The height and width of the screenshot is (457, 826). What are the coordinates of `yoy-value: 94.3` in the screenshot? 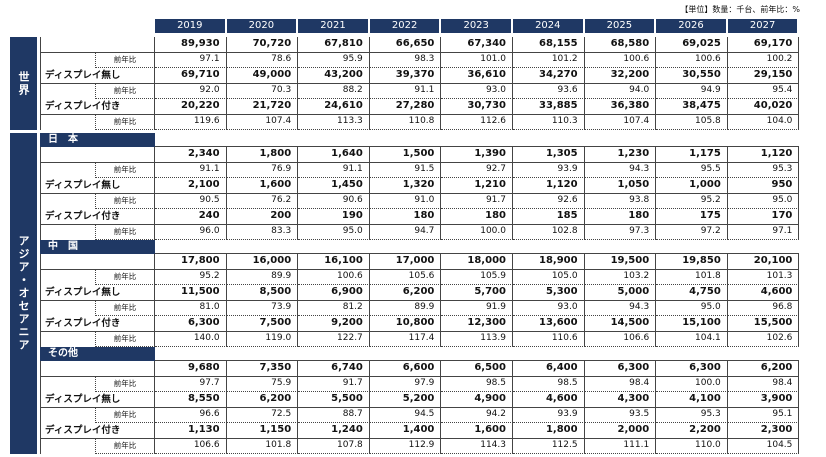 It's located at (620, 308).